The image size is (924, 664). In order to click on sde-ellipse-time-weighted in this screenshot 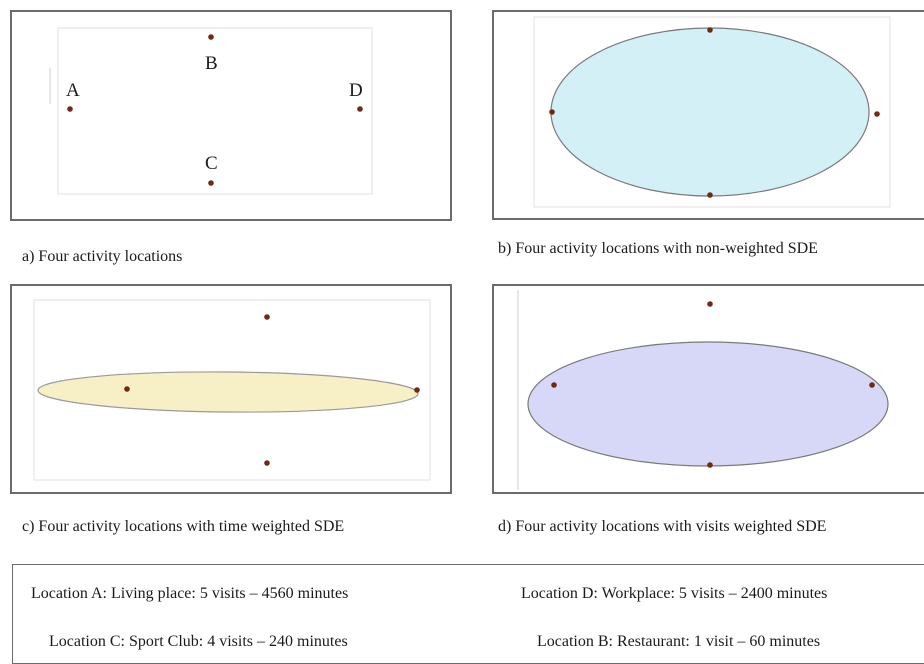, I will do `click(228, 392)`.